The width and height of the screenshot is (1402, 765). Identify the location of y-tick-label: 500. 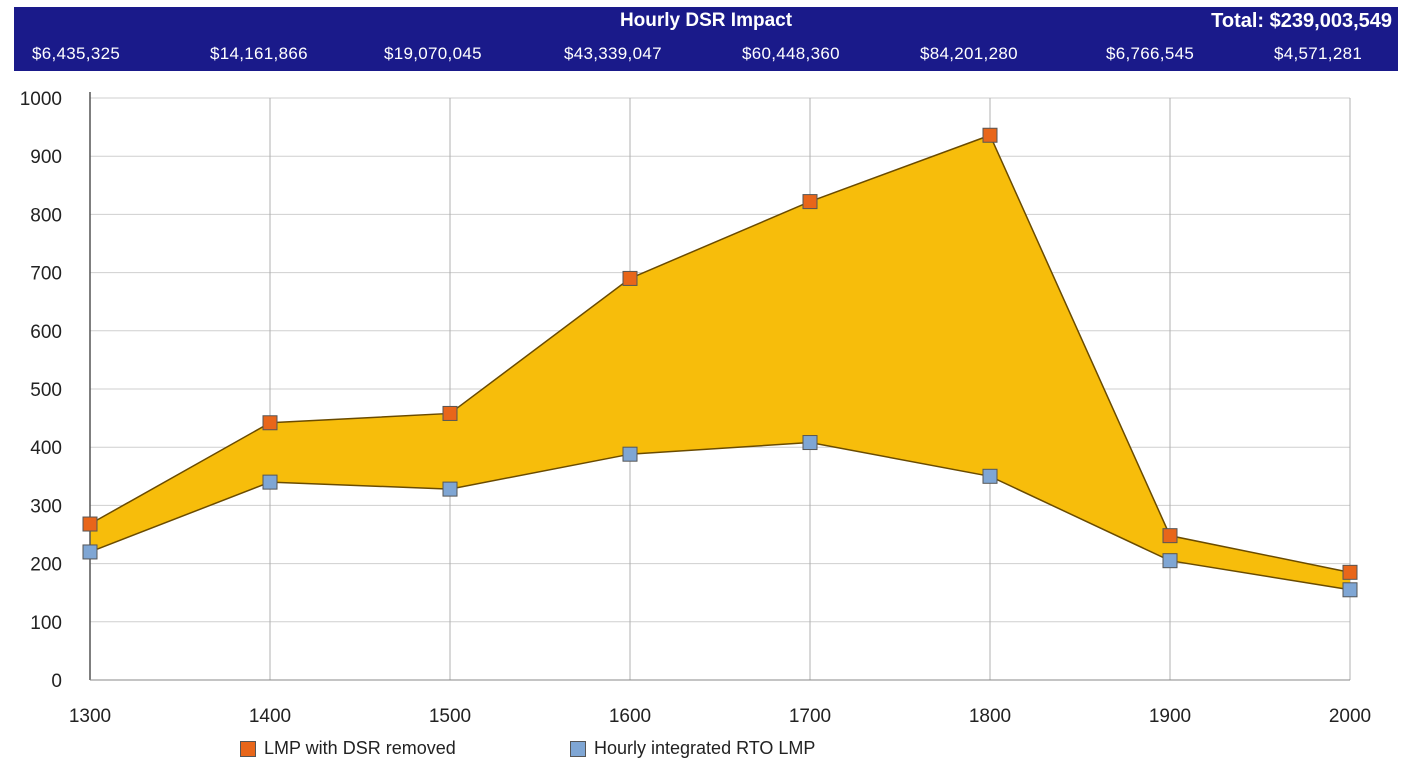
(46, 390).